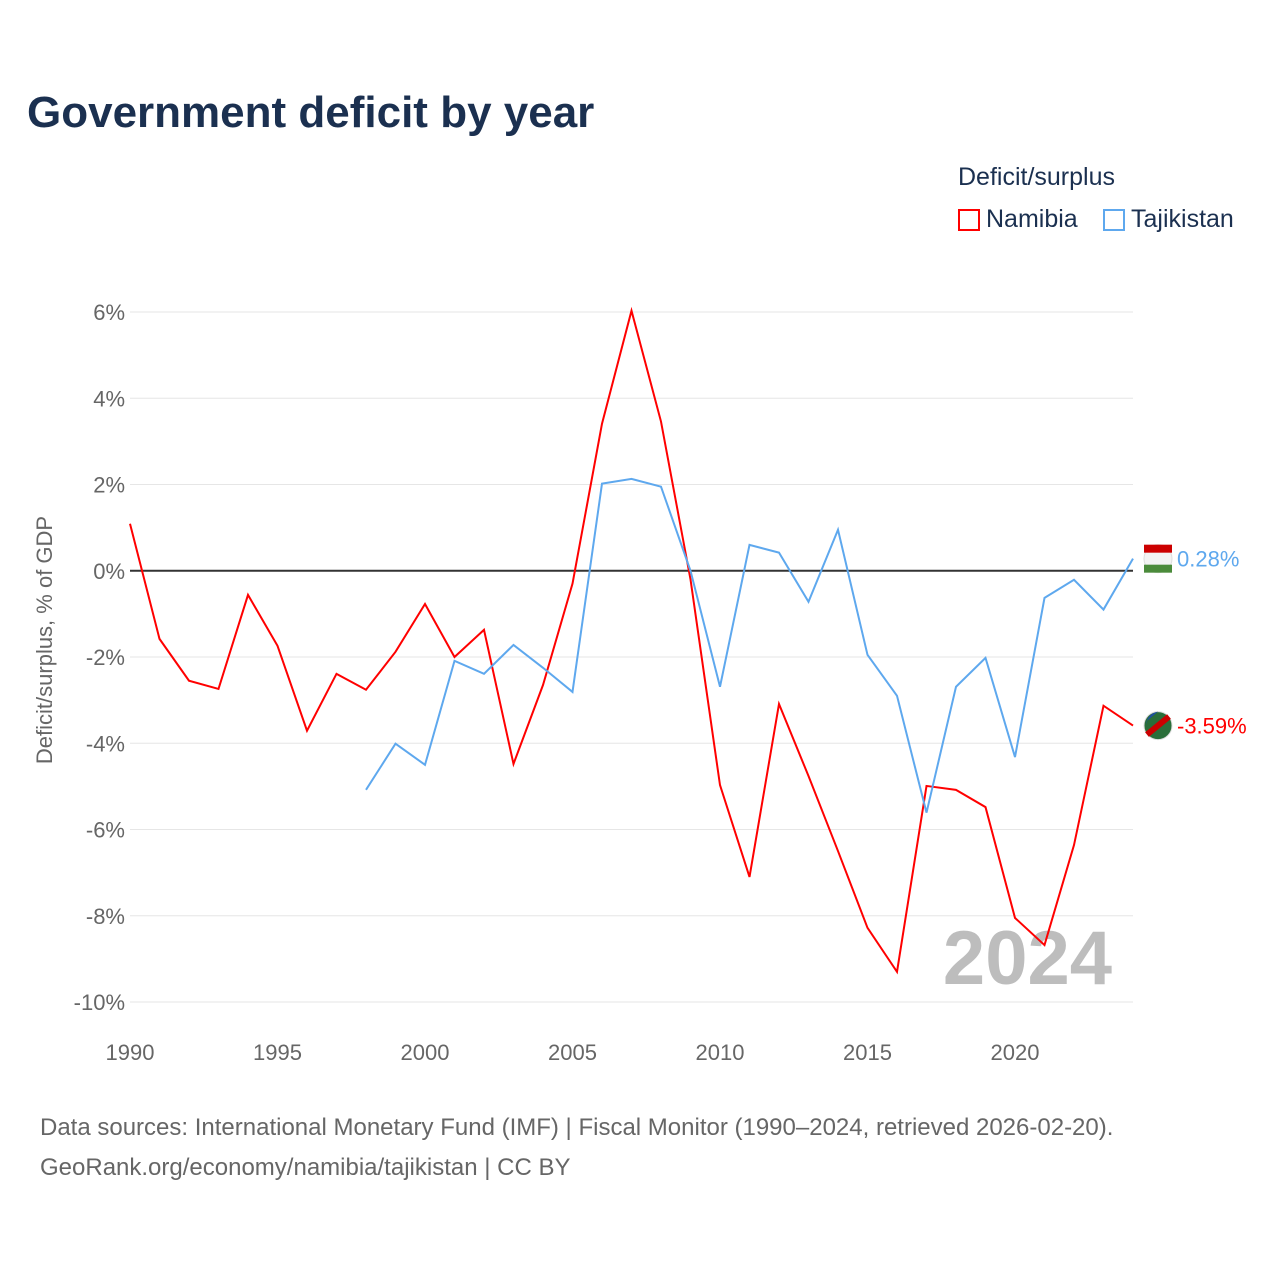  I want to click on y-tick-label: -6%, so click(105, 830).